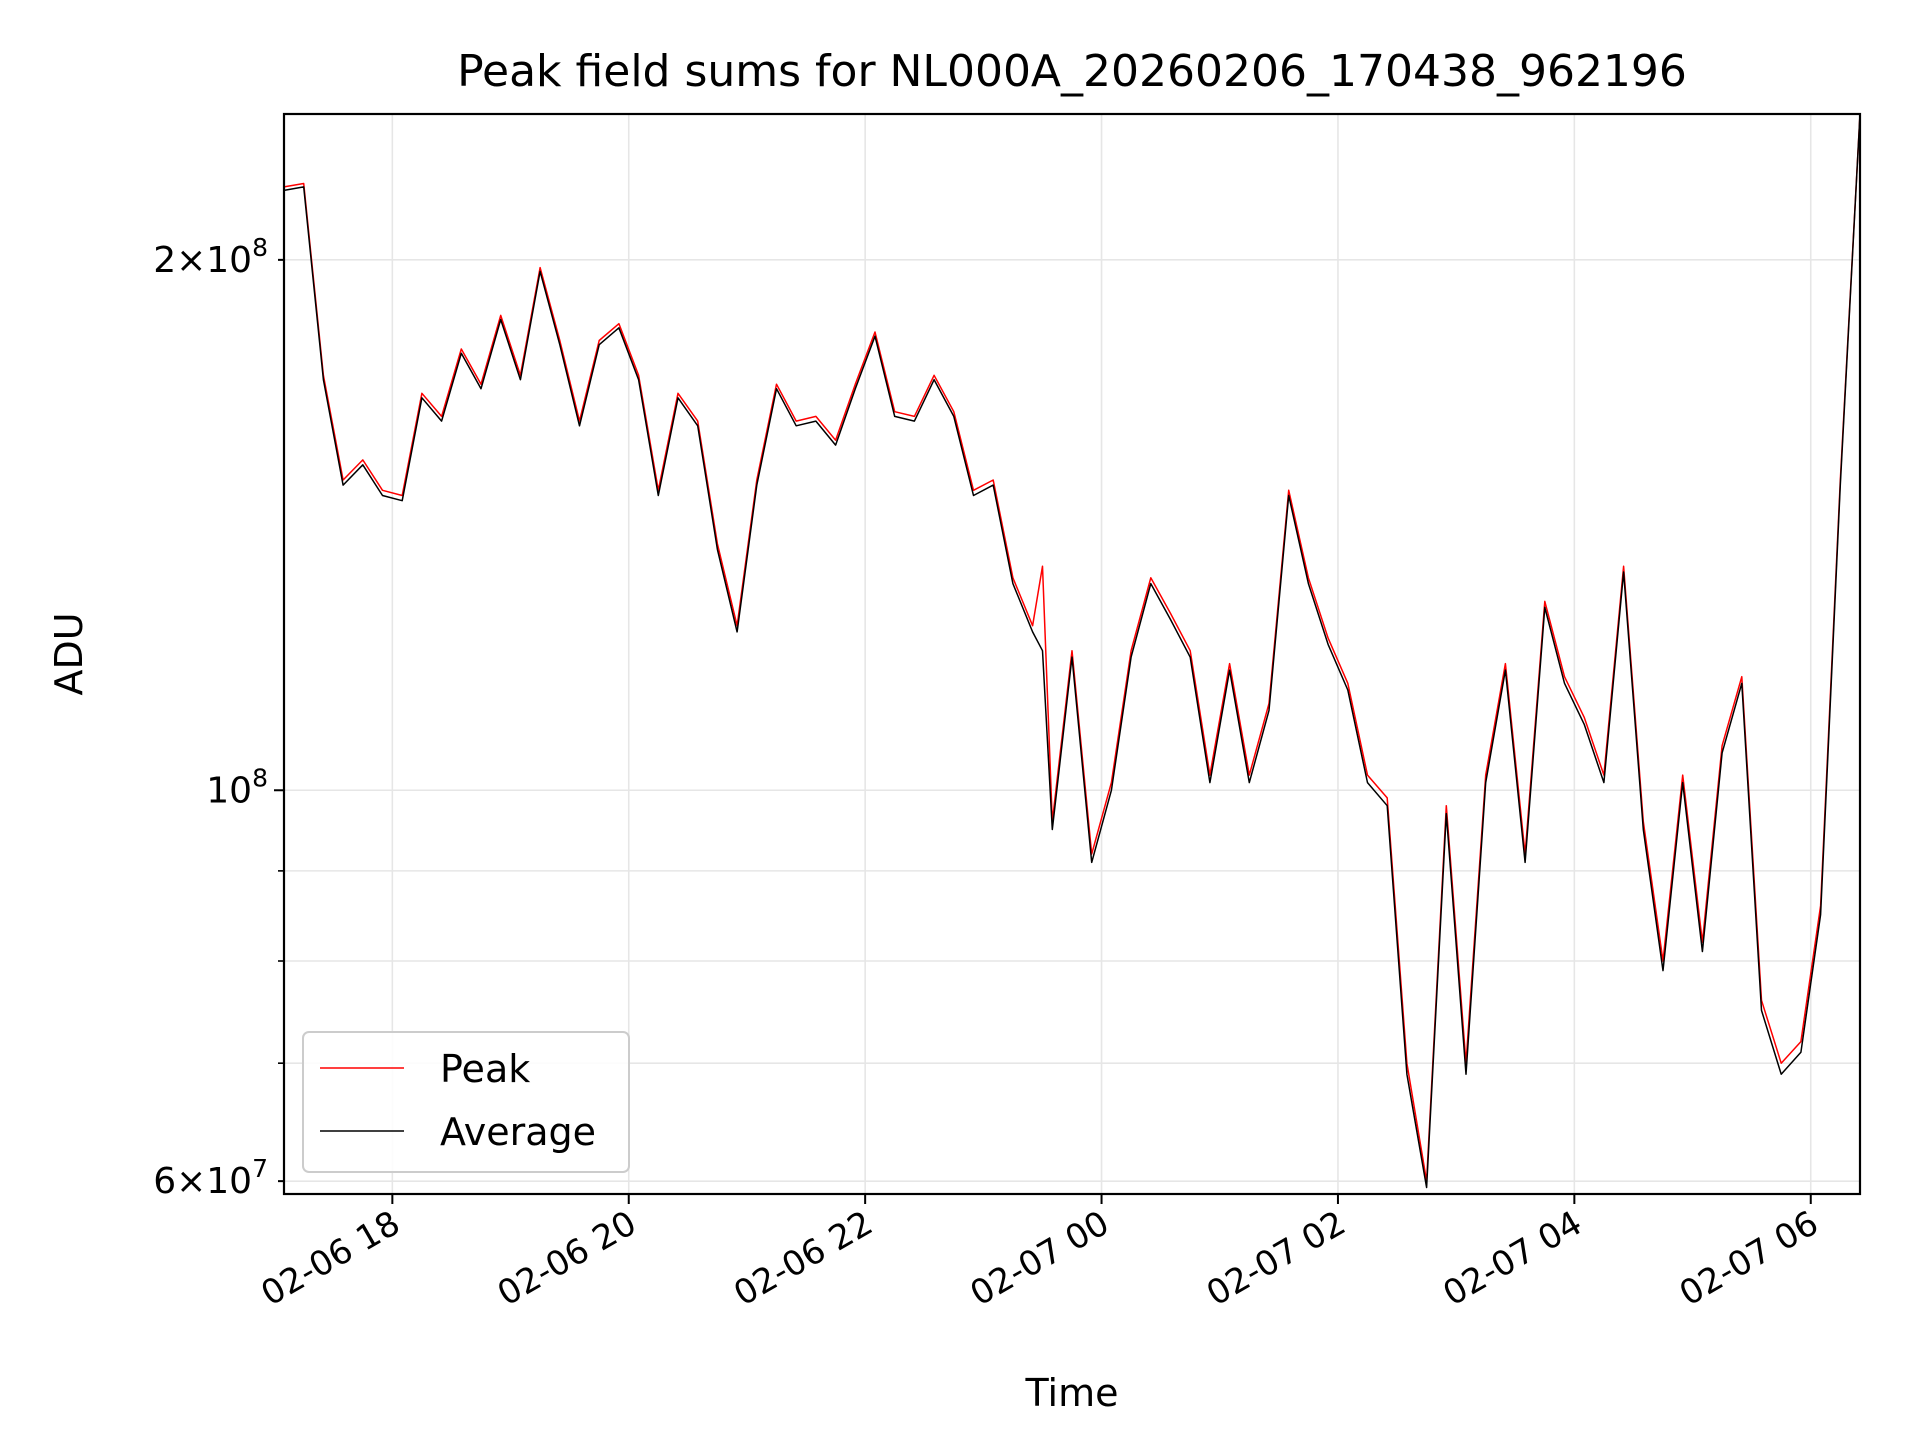 The height and width of the screenshot is (1440, 1920). I want to click on legend: Peak Average, so click(466, 1102).